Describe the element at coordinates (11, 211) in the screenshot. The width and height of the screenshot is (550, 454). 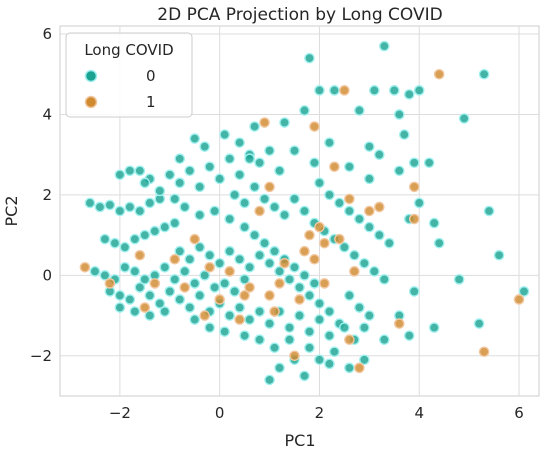
I see `y-axis-label: PC2` at that location.